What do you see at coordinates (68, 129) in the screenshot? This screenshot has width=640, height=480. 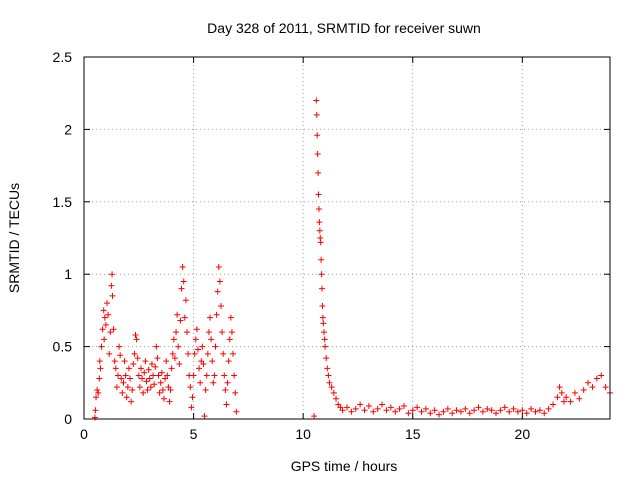 I see `y-tick-label: 2` at bounding box center [68, 129].